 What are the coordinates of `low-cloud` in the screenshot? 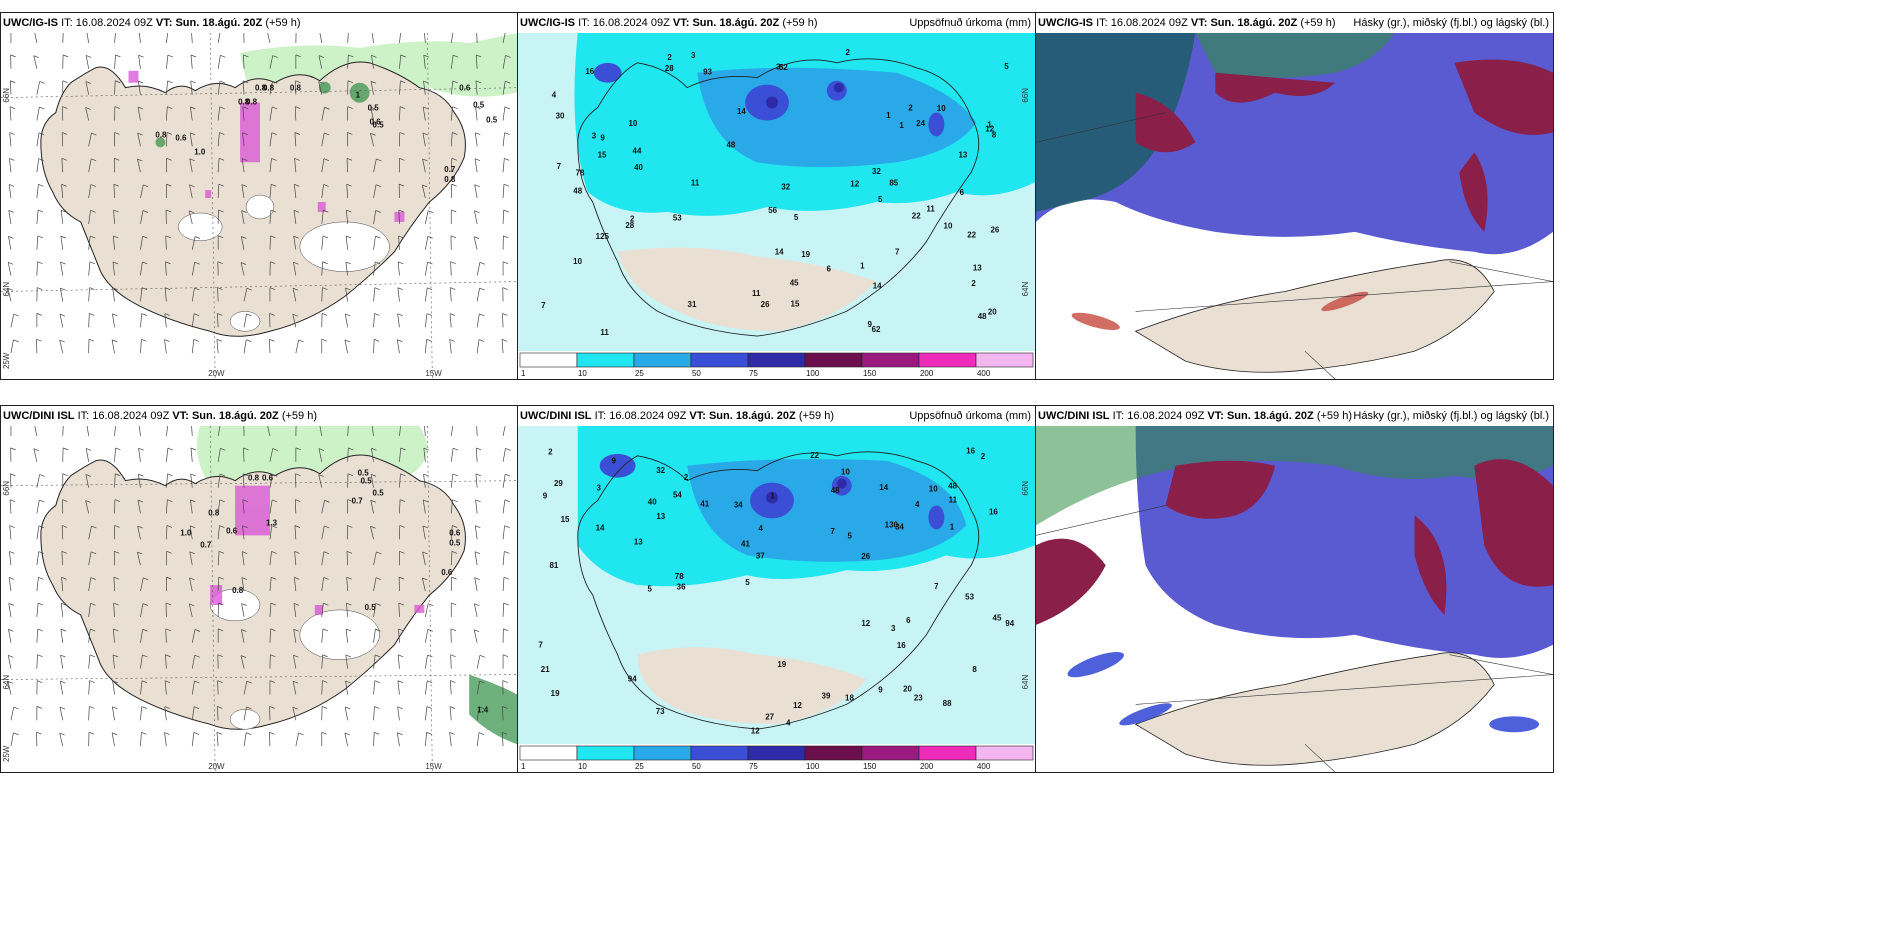 It's located at (1220, 310).